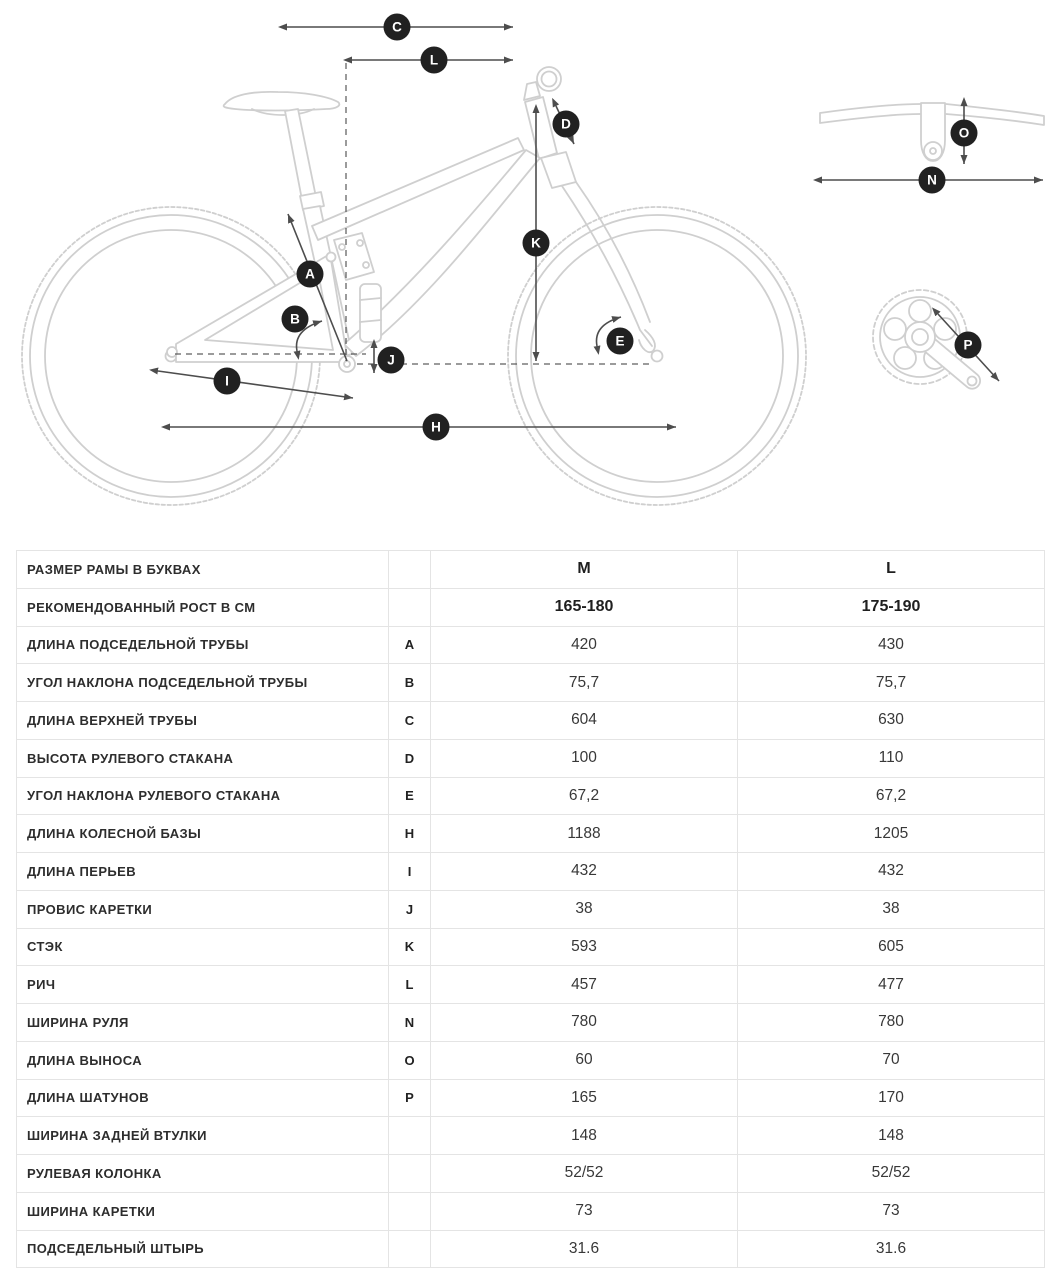 Image resolution: width=1057 pixels, height=1280 pixels. What do you see at coordinates (203, 834) in the screenshot?
I see `row-label: ДЛИНА КОЛЕСНОЙ БАЗЫ` at bounding box center [203, 834].